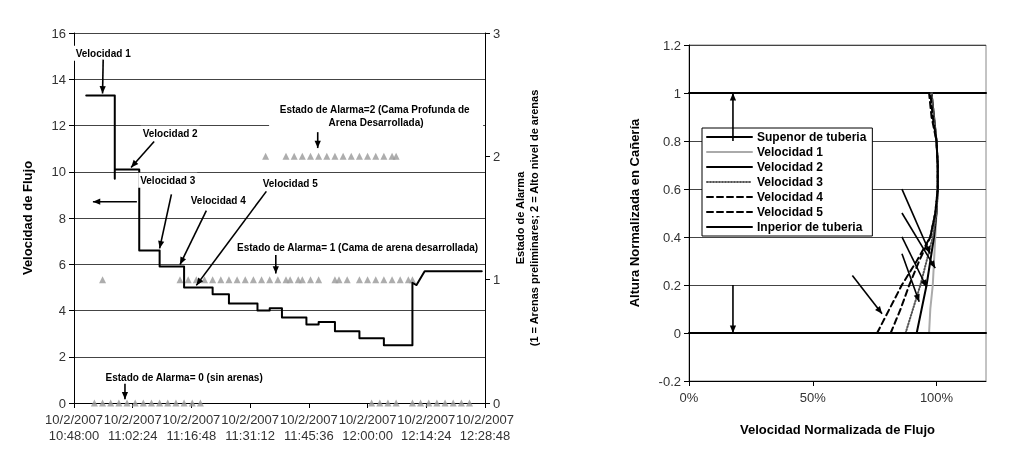 Image resolution: width=1018 pixels, height=455 pixels. Describe the element at coordinates (497, 33) in the screenshot. I see `y2-tick-label: 3` at that location.